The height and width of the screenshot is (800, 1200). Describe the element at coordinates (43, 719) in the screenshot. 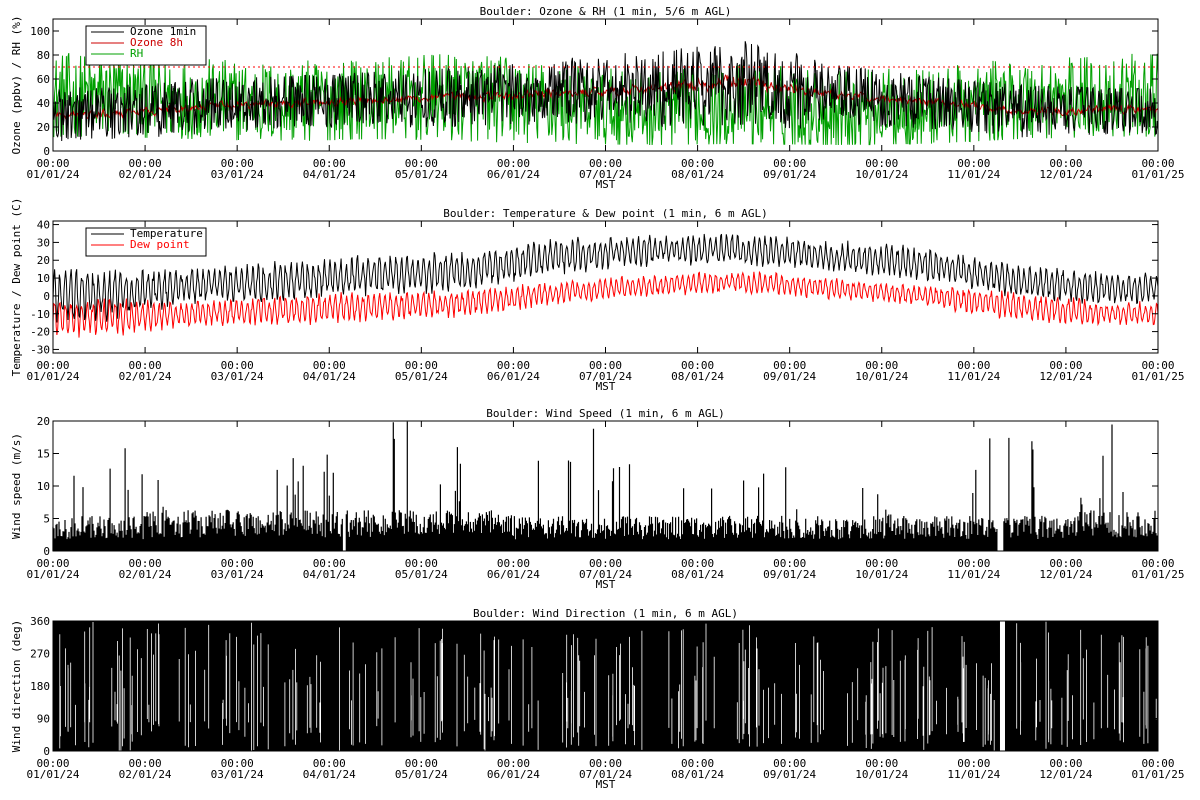

I see `y-tick-label: 90` at that location.